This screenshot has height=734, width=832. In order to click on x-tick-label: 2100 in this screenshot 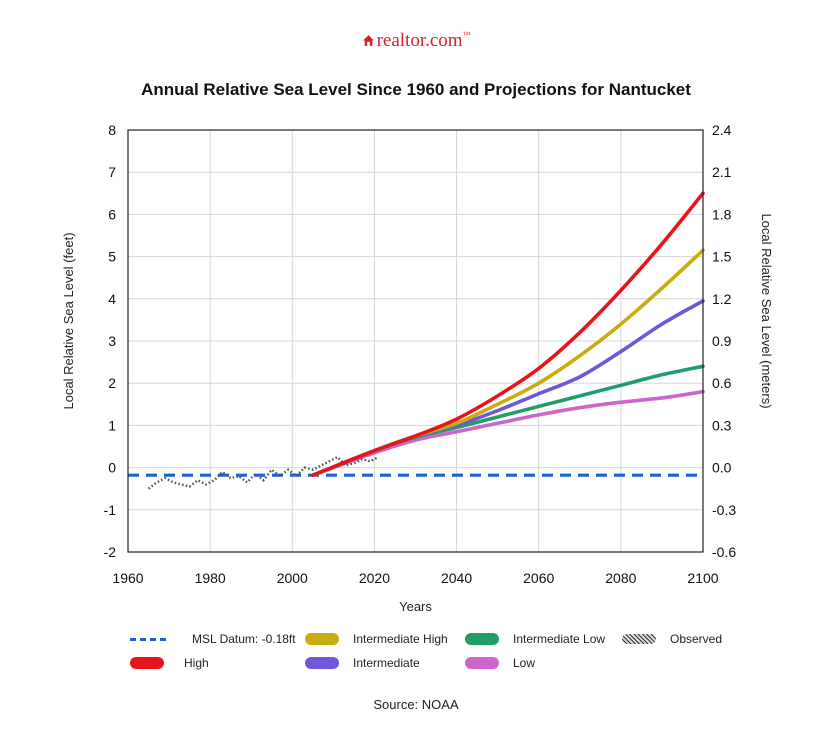, I will do `click(702, 578)`.